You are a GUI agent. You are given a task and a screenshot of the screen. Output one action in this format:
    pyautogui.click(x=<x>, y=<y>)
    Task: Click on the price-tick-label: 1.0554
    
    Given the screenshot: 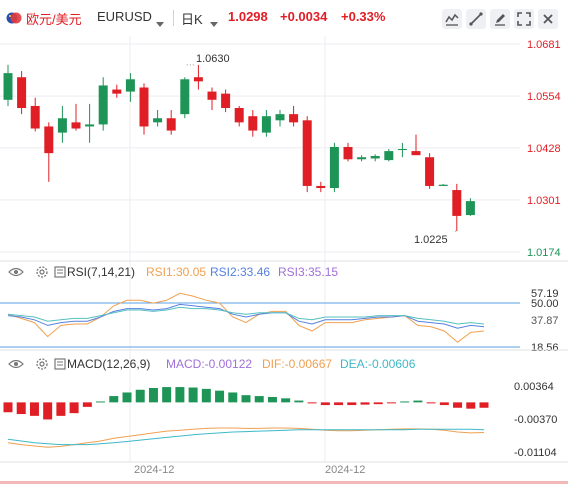 What is the action you would take?
    pyautogui.click(x=544, y=97)
    